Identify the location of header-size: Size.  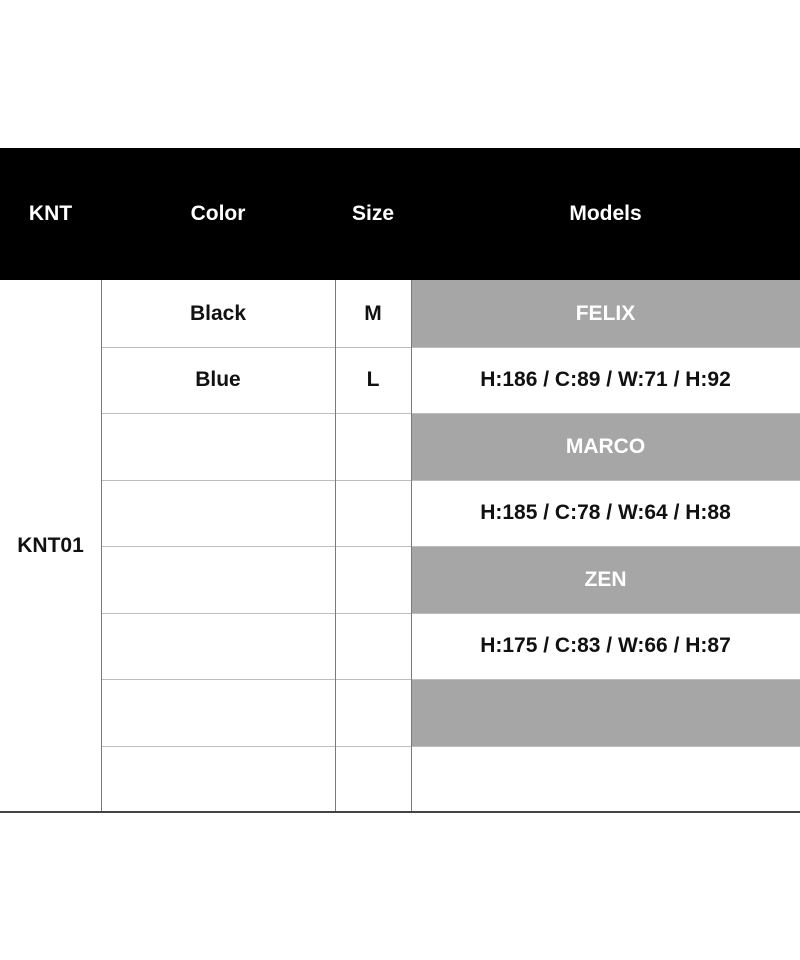
(373, 213).